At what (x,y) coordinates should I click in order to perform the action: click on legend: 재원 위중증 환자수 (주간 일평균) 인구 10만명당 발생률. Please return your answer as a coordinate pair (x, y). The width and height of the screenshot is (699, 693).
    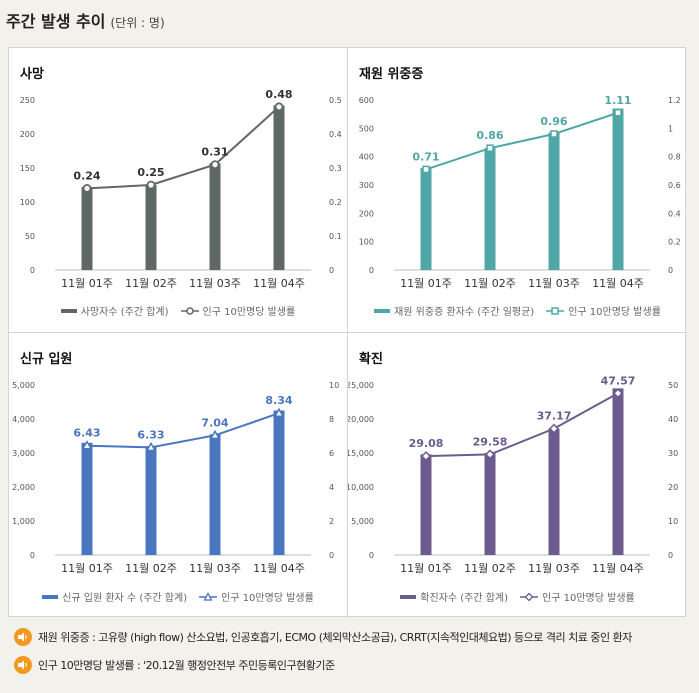
    Looking at the image, I should click on (517, 310).